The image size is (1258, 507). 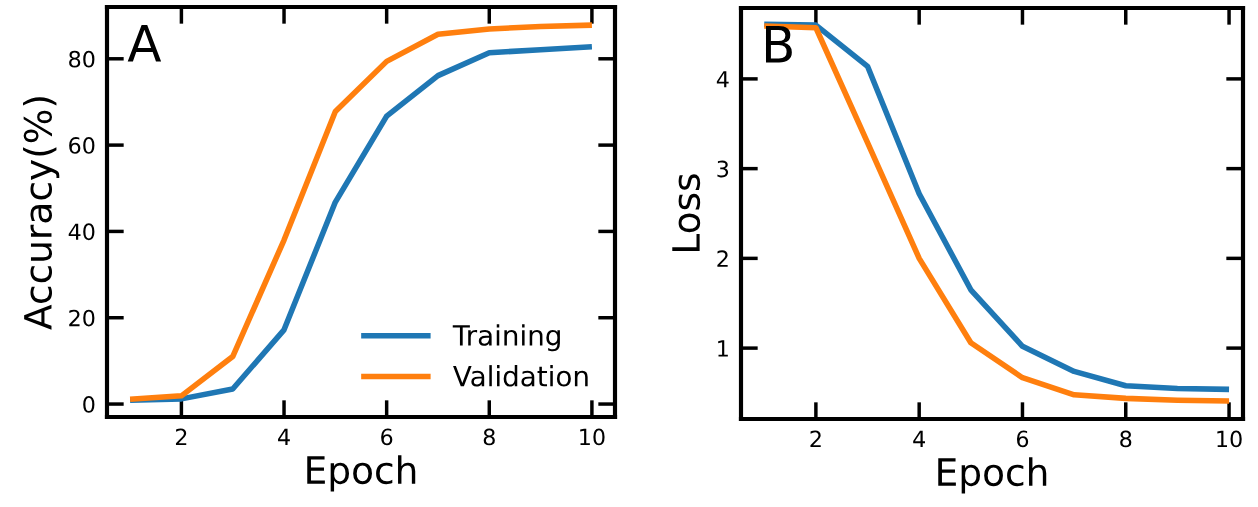 What do you see at coordinates (722, 79) in the screenshot?
I see `y-tick-label: 4` at bounding box center [722, 79].